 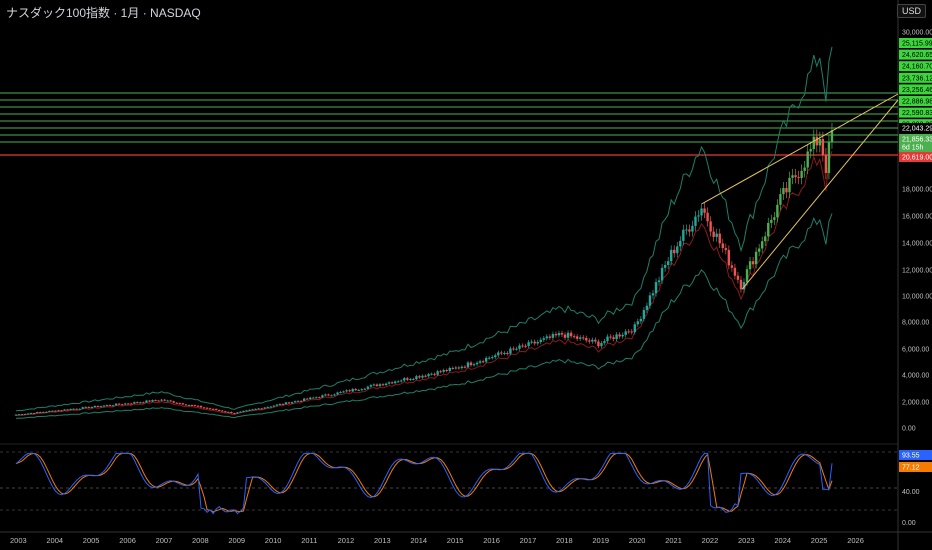 I want to click on time-tick-label: 2026, so click(x=855, y=540).